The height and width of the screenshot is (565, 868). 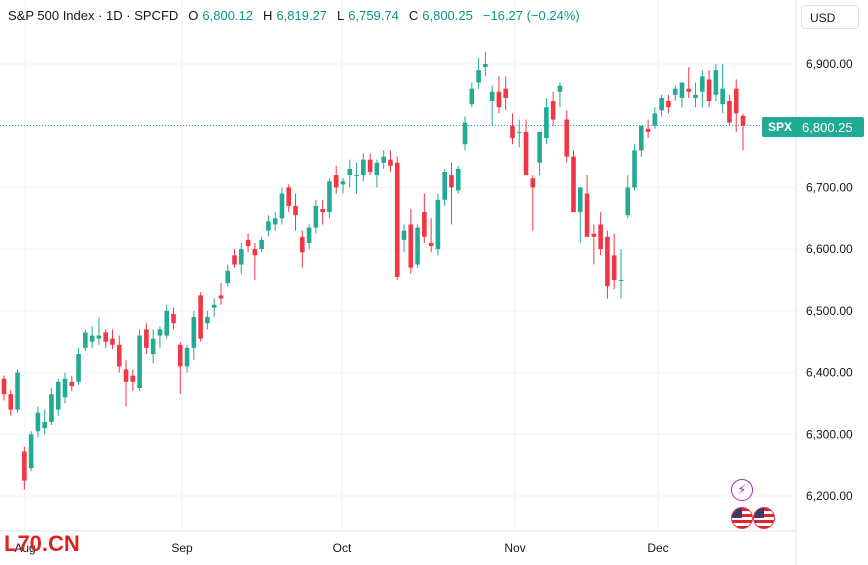 What do you see at coordinates (830, 17) in the screenshot?
I see `currency-button: USD` at bounding box center [830, 17].